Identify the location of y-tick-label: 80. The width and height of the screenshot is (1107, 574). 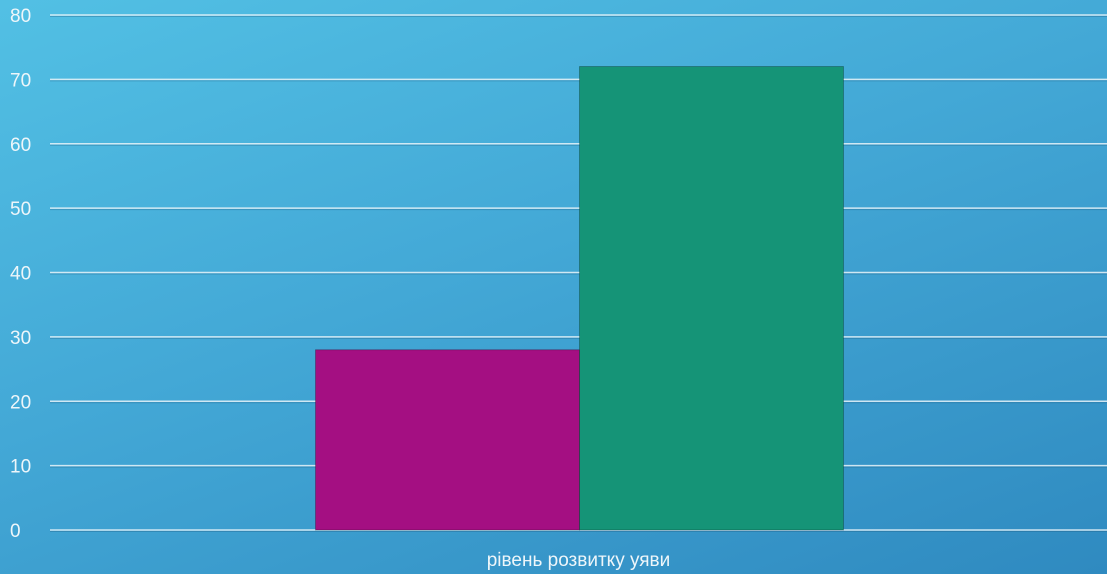
(20, 16).